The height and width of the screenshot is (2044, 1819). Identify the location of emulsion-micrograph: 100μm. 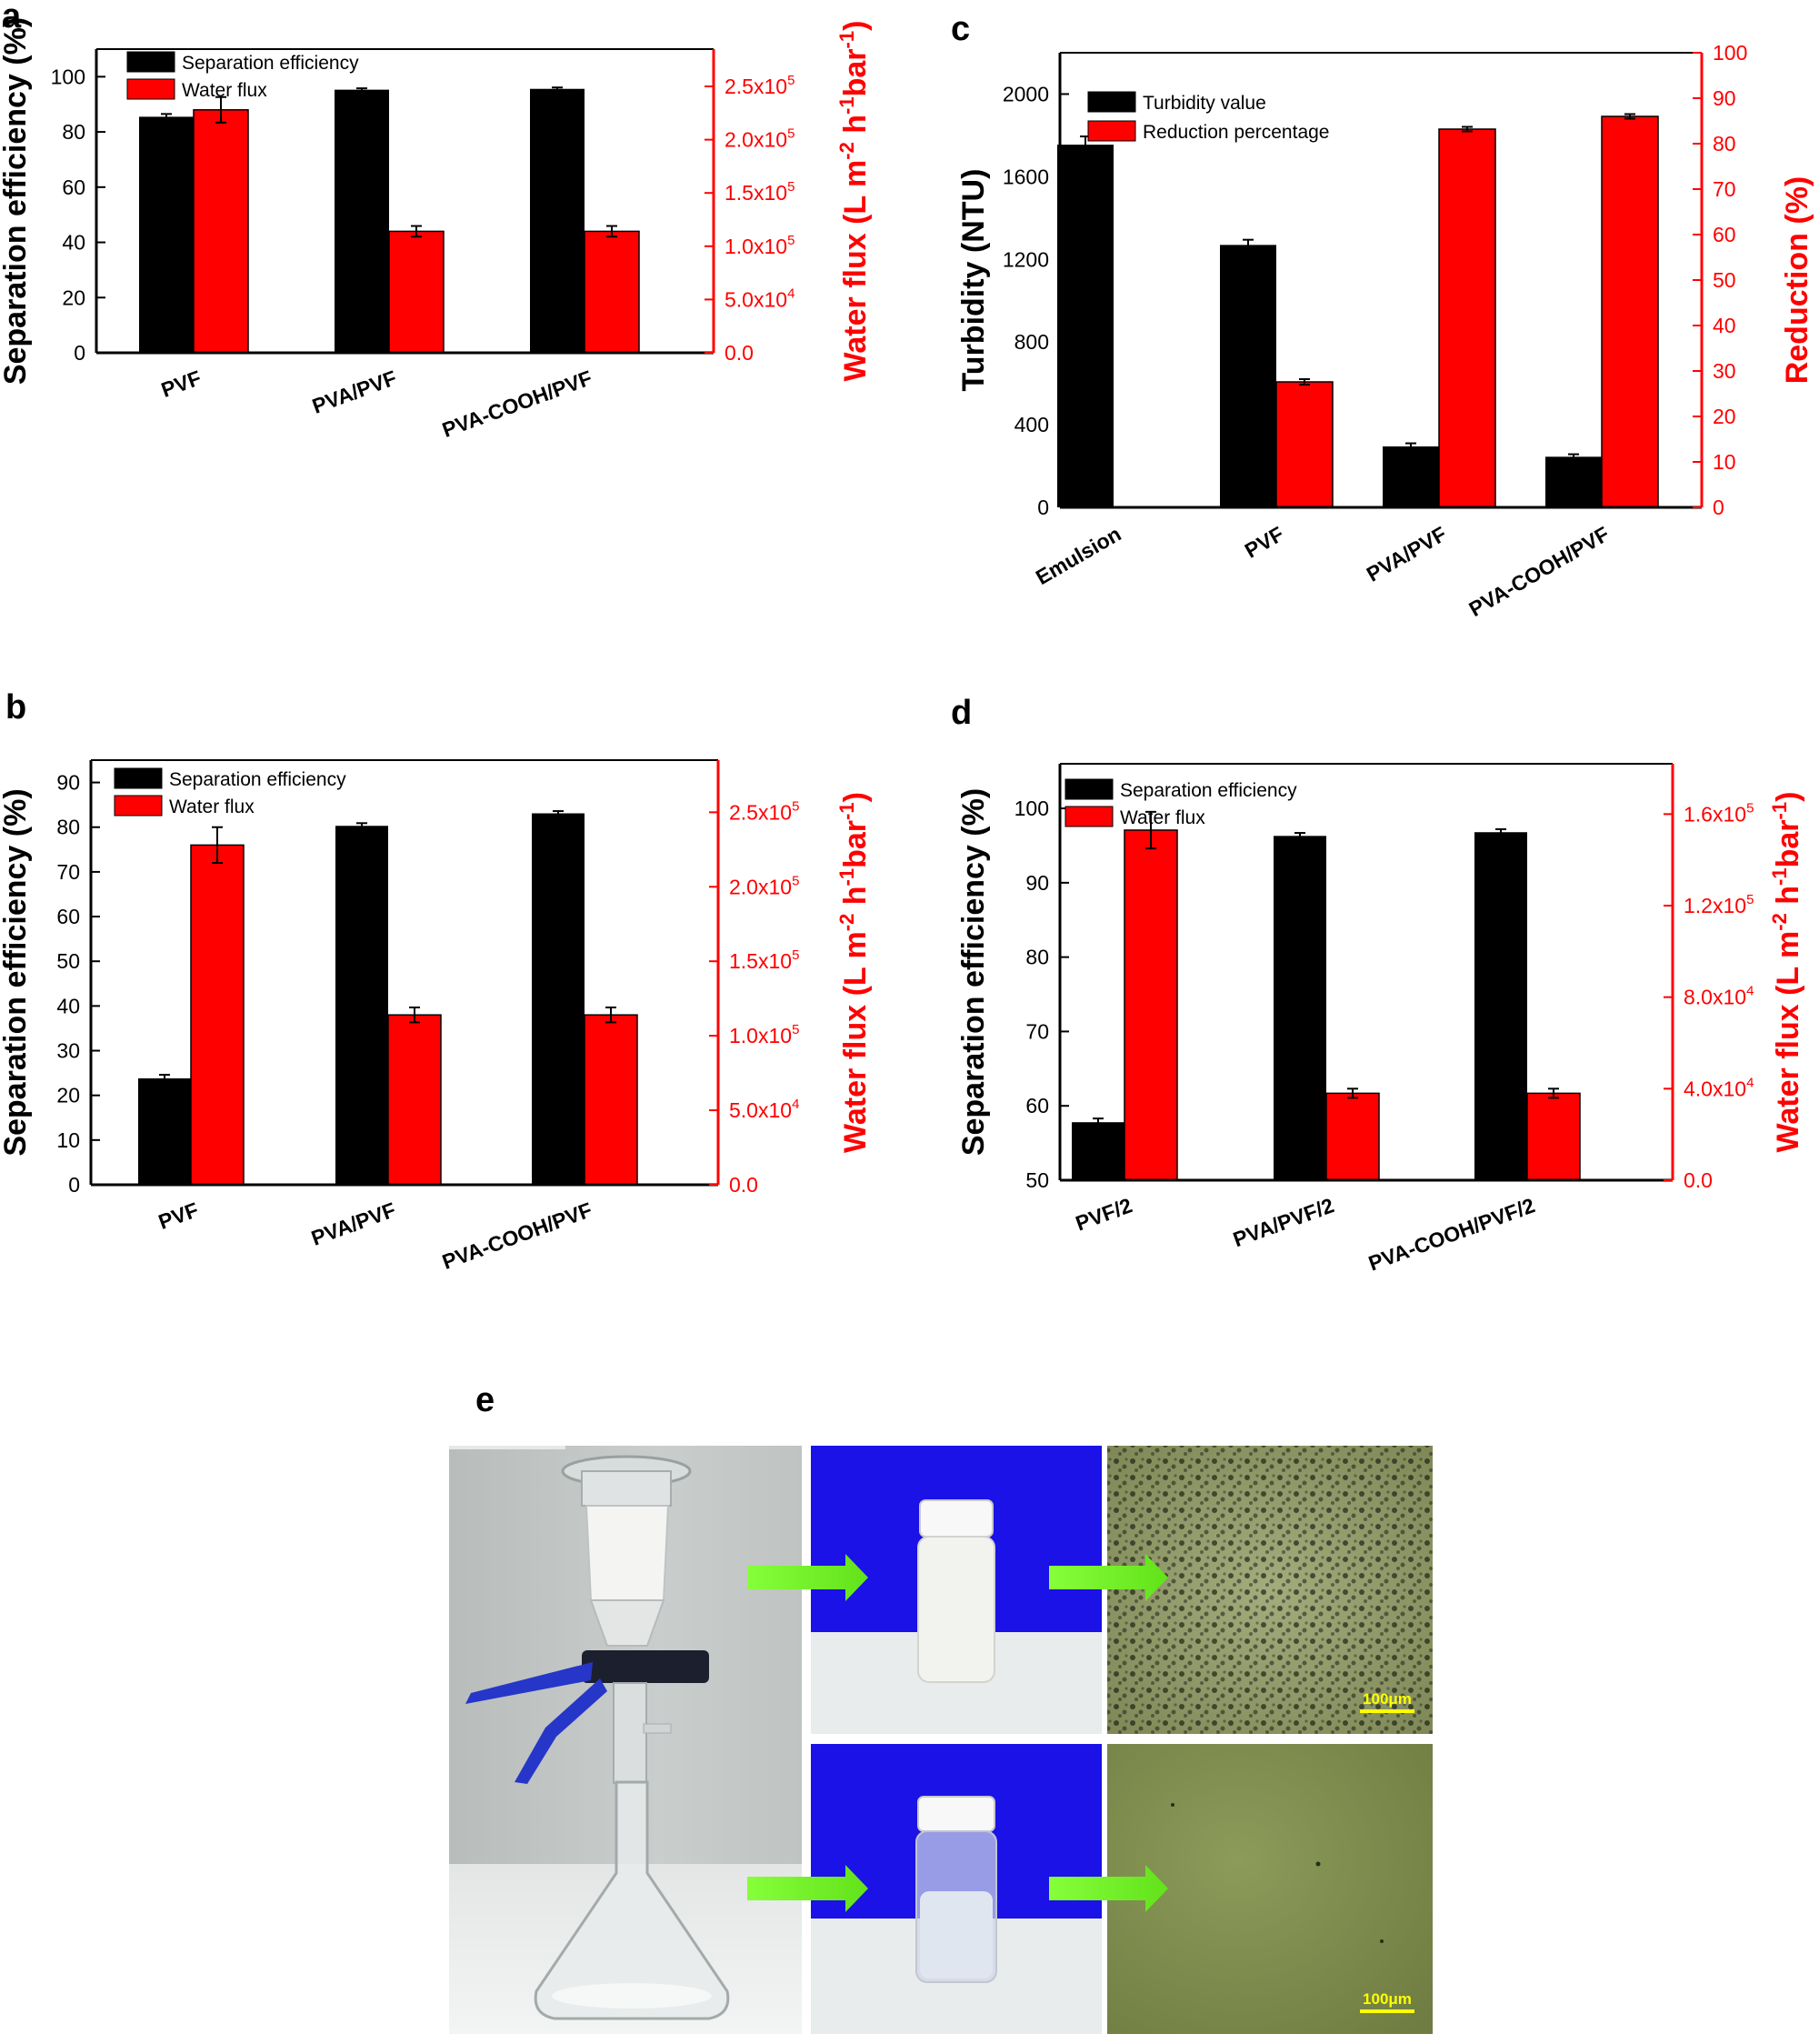
(1270, 1590).